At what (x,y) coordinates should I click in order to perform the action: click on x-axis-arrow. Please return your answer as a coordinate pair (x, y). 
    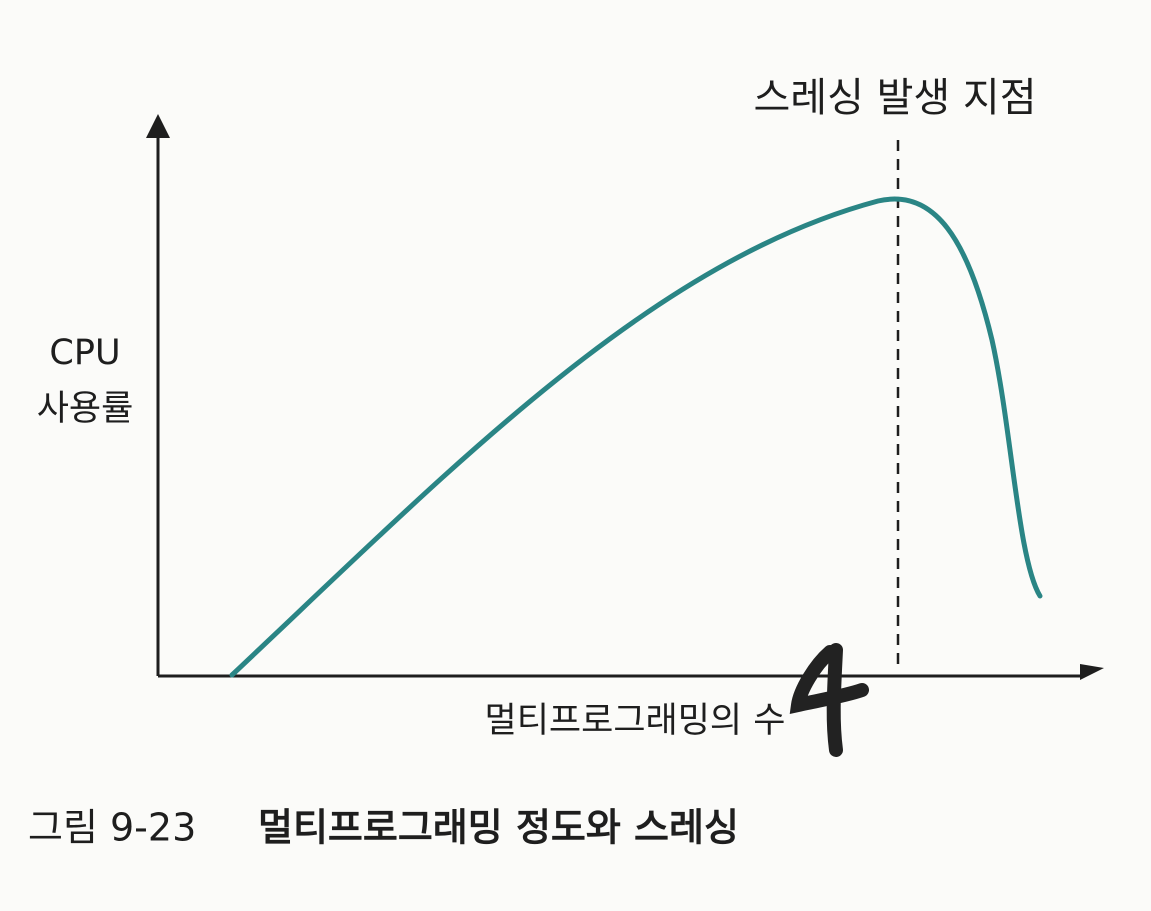
    Looking at the image, I should click on (1092, 672).